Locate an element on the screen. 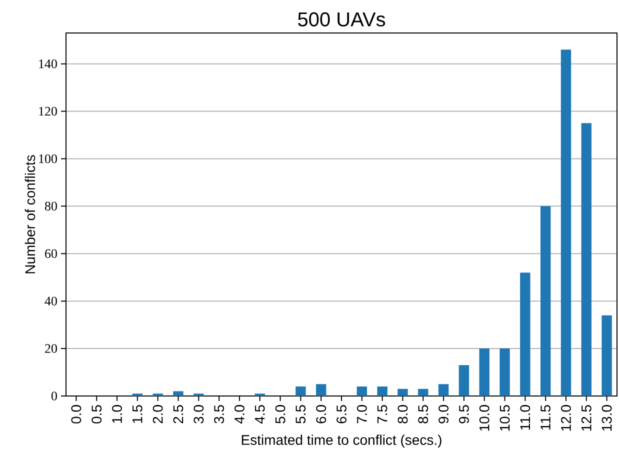  x-tick-label: 3.0 is located at coordinates (199, 414).